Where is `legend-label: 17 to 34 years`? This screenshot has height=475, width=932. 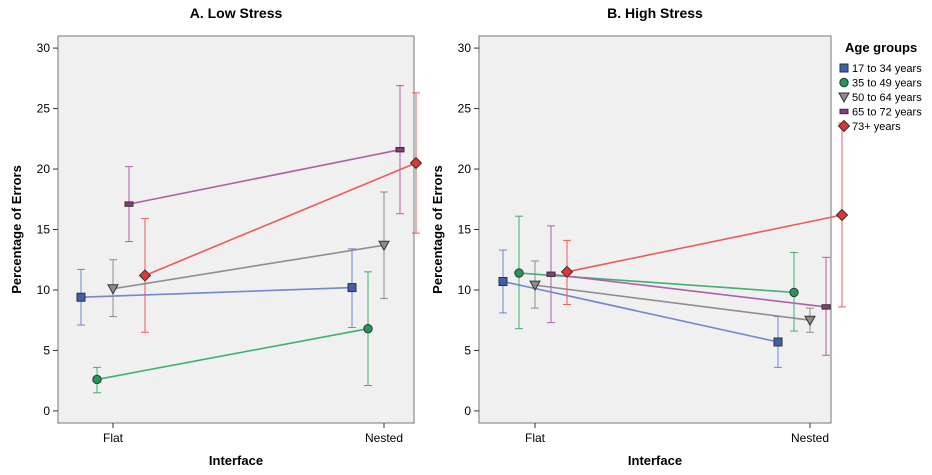 legend-label: 17 to 34 years is located at coordinates (887, 69).